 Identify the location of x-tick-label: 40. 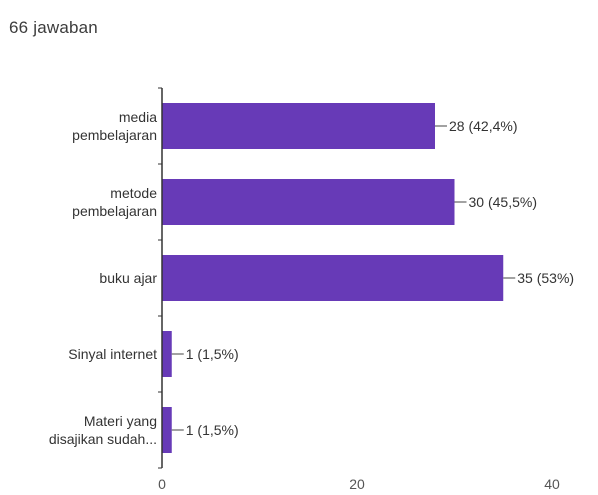
(552, 484).